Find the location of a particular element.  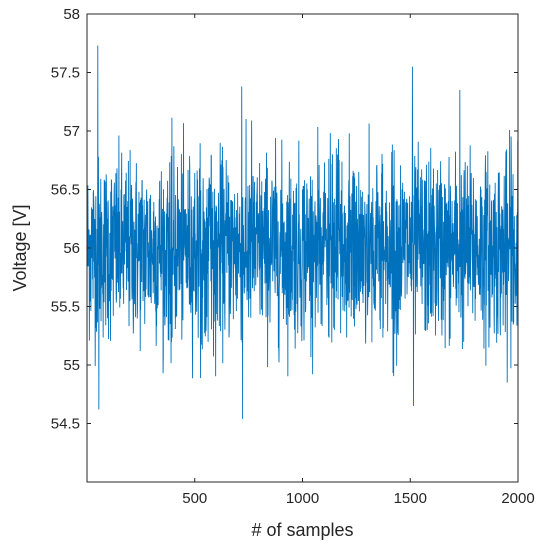

y-tick-label: 57 is located at coordinates (71, 131).